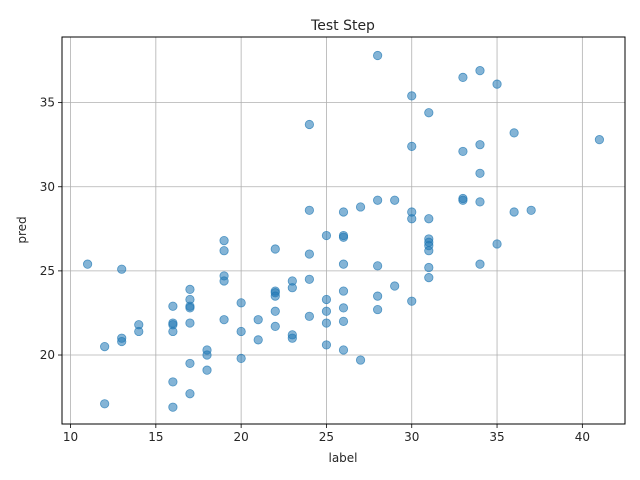  What do you see at coordinates (342, 458) in the screenshot?
I see `x-axis-label: label` at bounding box center [342, 458].